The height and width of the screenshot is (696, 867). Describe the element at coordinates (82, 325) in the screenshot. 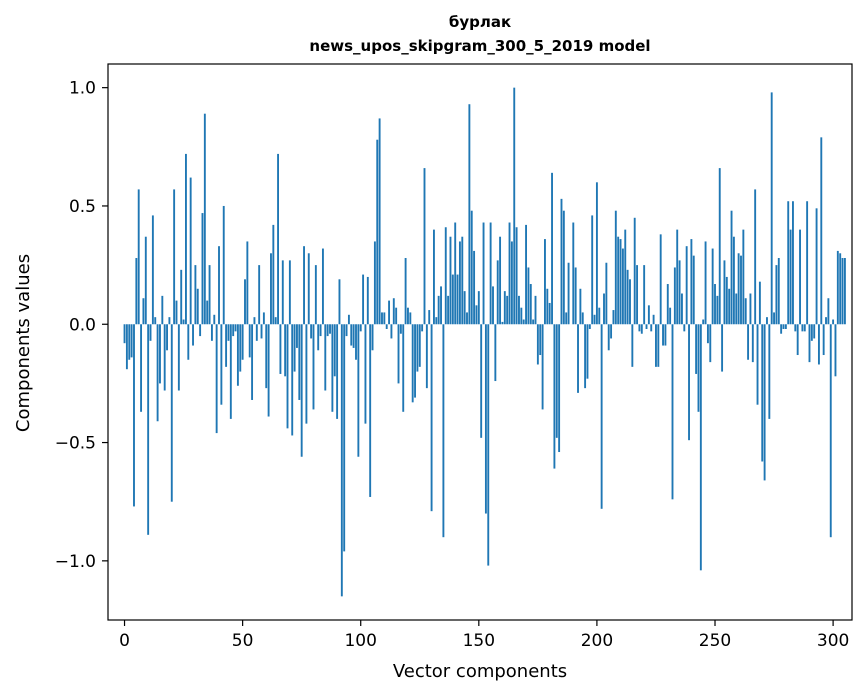

I see `y-tick-label: 0.0` at that location.